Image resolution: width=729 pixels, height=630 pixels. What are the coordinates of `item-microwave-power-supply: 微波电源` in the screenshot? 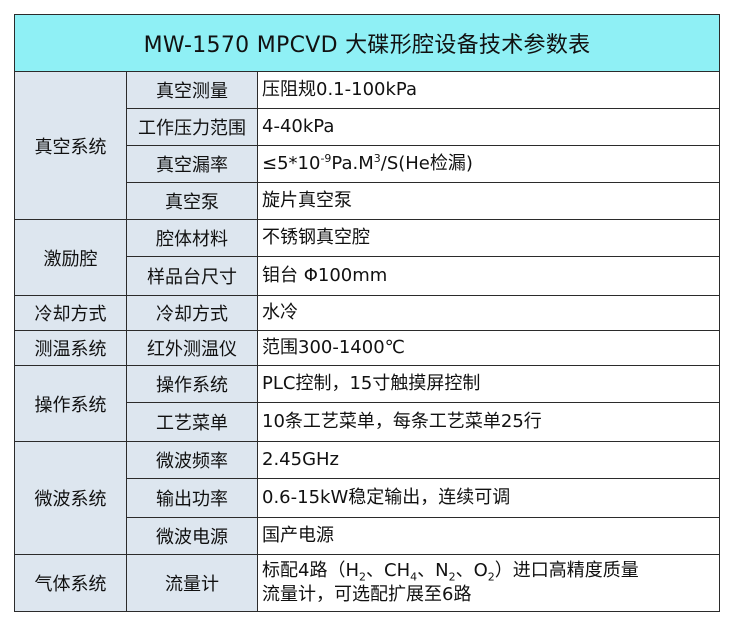 It's located at (192, 536).